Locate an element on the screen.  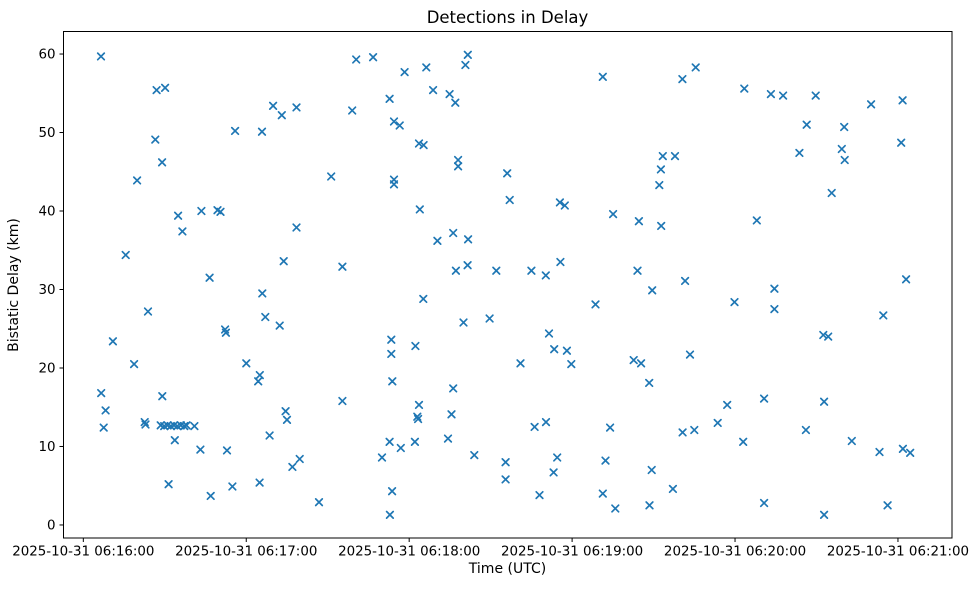
y-tick-label: 40 is located at coordinates (46, 212).